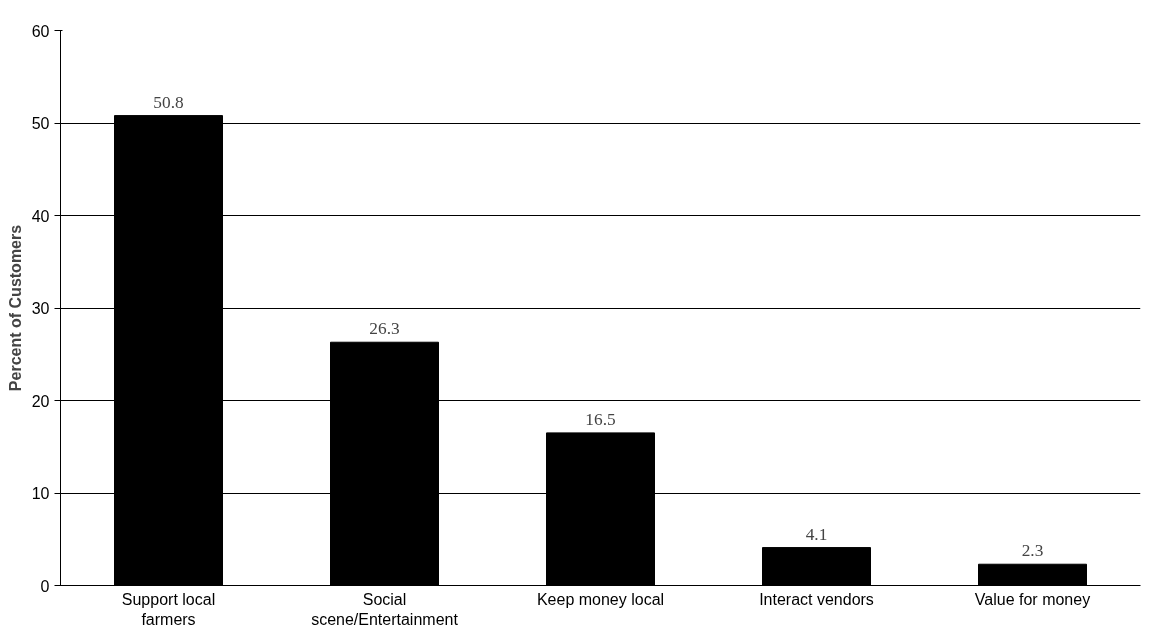 The height and width of the screenshot is (639, 1173). I want to click on x-tick-label: Value for money, so click(1032, 599).